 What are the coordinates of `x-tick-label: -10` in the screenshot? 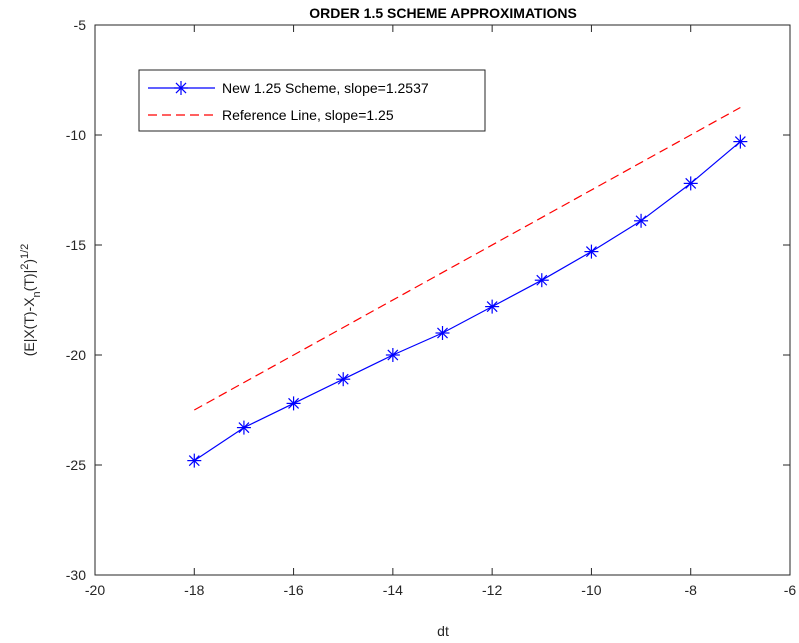 It's located at (591, 590).